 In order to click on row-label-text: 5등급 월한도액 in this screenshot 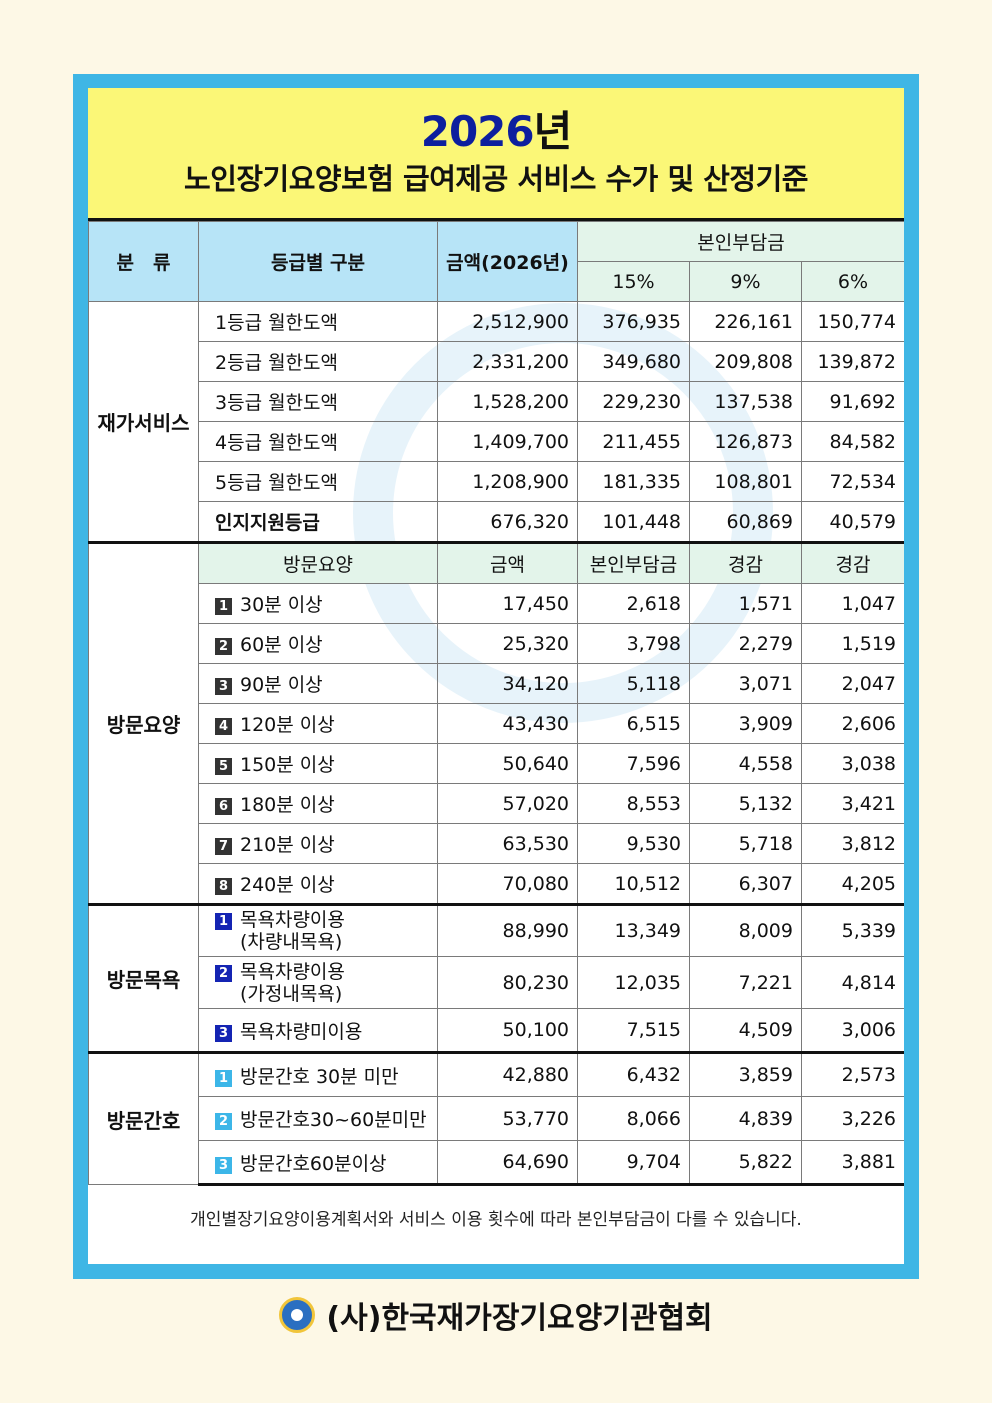, I will do `click(276, 483)`.